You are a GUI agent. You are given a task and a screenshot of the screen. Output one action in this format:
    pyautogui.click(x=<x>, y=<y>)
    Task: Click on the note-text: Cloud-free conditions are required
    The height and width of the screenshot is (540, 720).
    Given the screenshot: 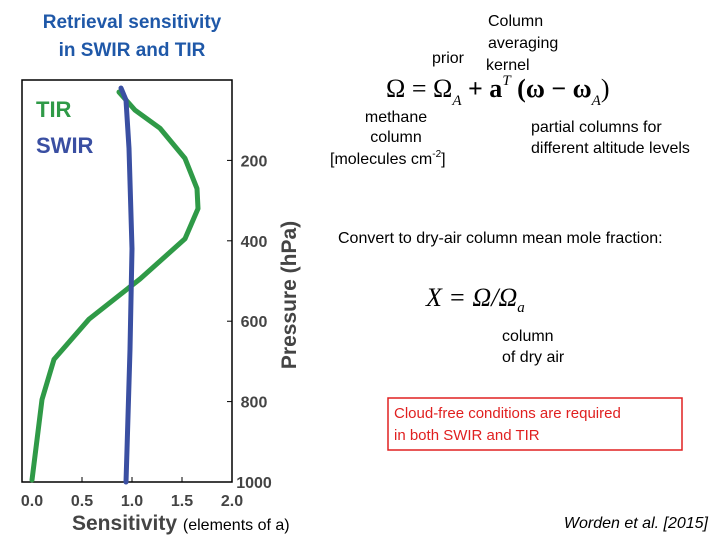 What is the action you would take?
    pyautogui.click(x=507, y=413)
    